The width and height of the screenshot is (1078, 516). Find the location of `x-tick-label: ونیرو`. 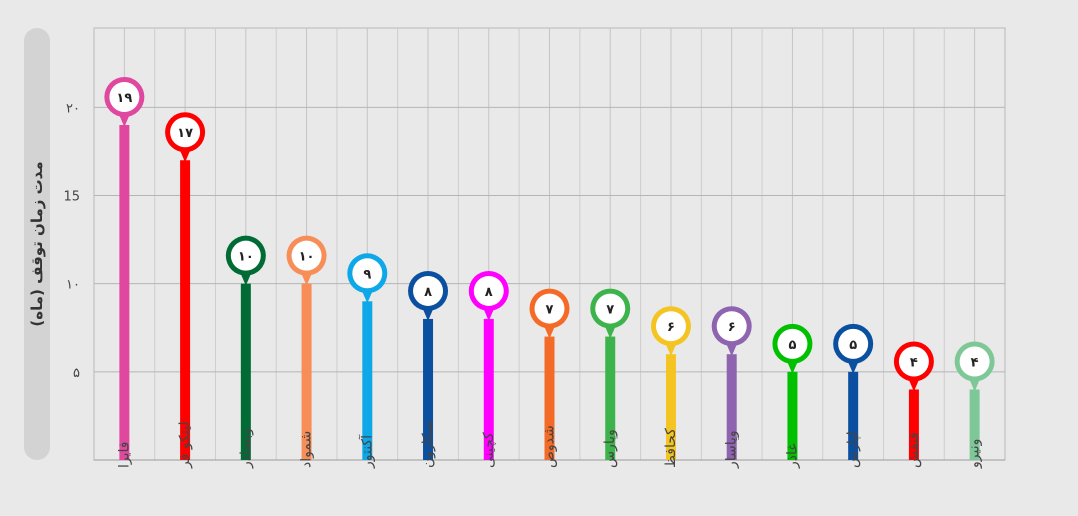

x-tick-label: ونیرو is located at coordinates (975, 454).